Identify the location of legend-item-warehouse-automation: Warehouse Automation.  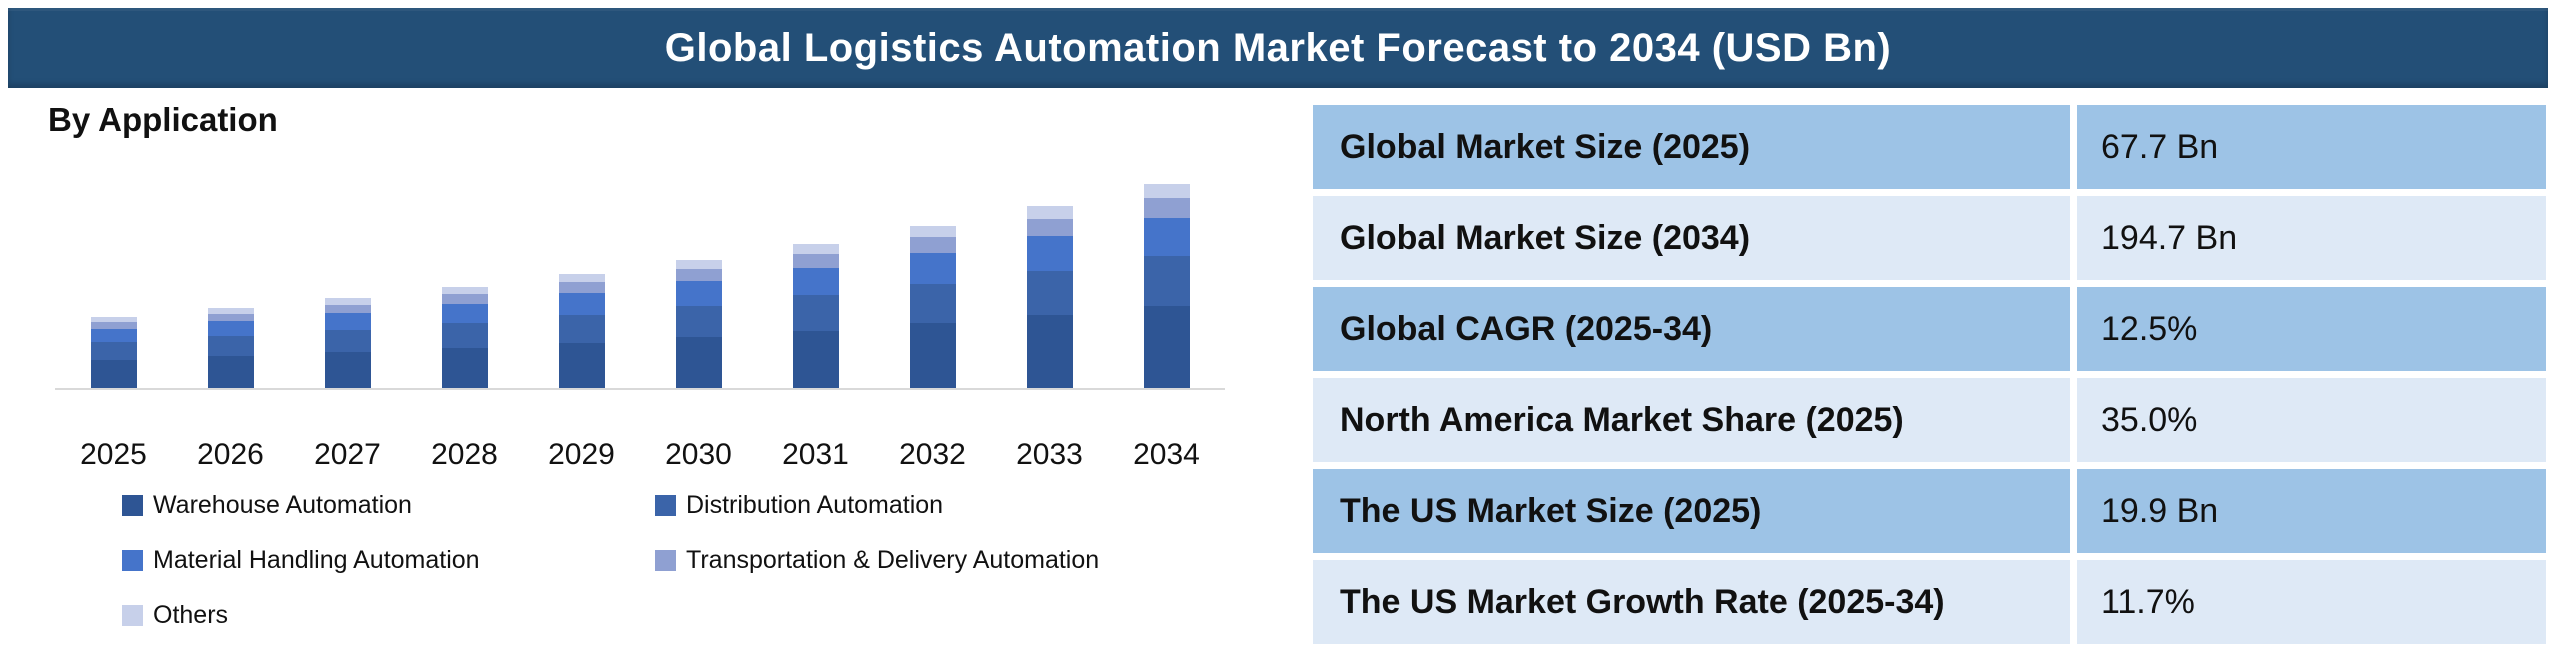
(388, 505).